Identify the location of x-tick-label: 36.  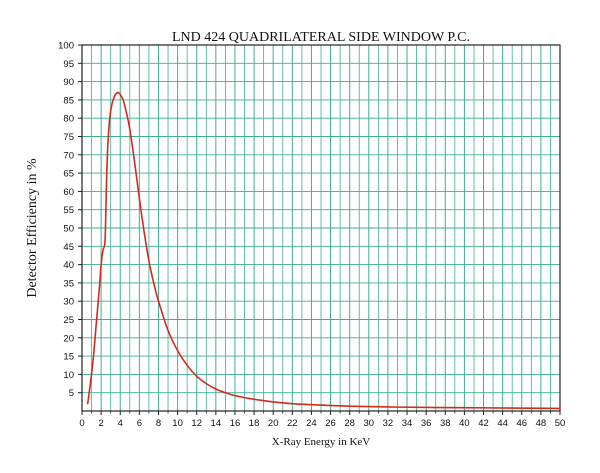
(426, 423).